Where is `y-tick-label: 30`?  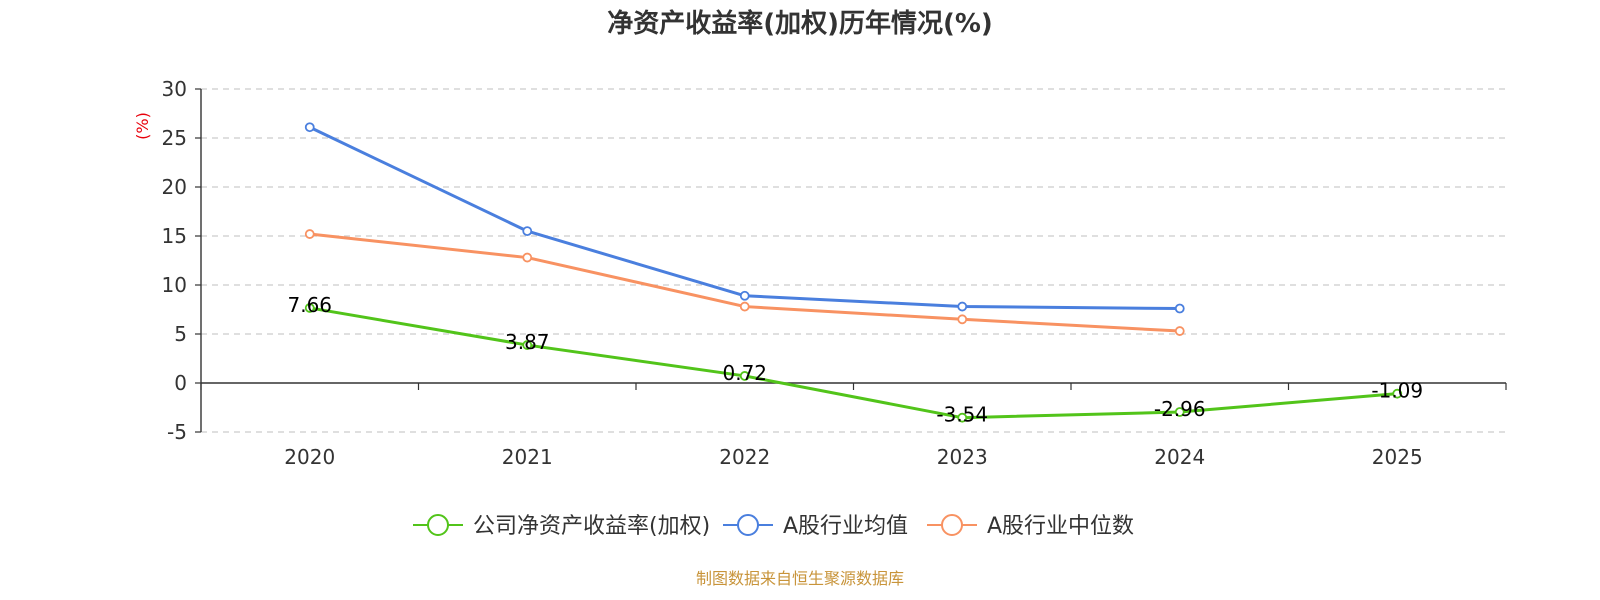
y-tick-label: 30 is located at coordinates (174, 89).